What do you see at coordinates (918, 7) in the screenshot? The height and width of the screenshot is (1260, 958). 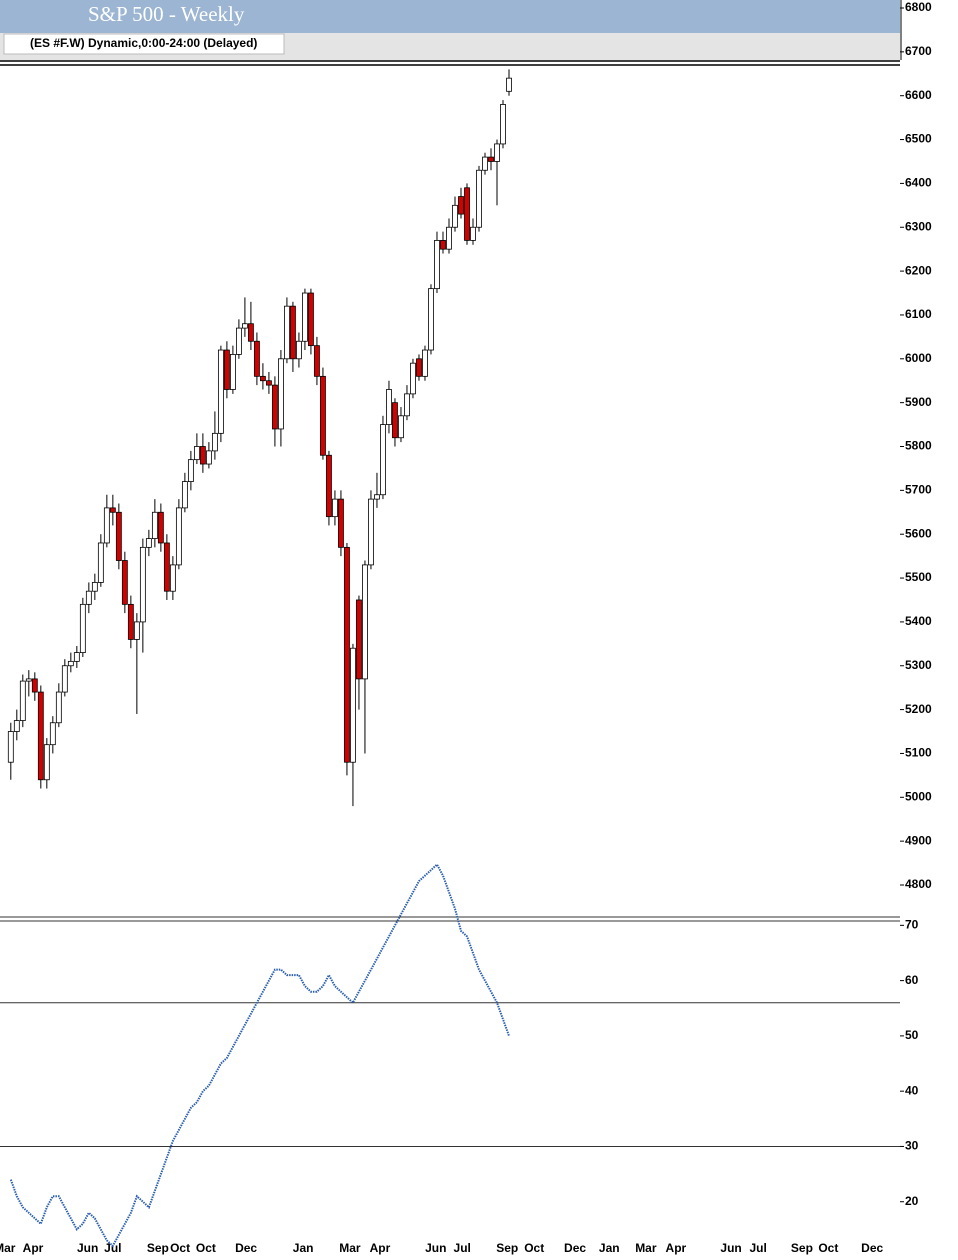 I see `y-tick-label: 6800` at bounding box center [918, 7].